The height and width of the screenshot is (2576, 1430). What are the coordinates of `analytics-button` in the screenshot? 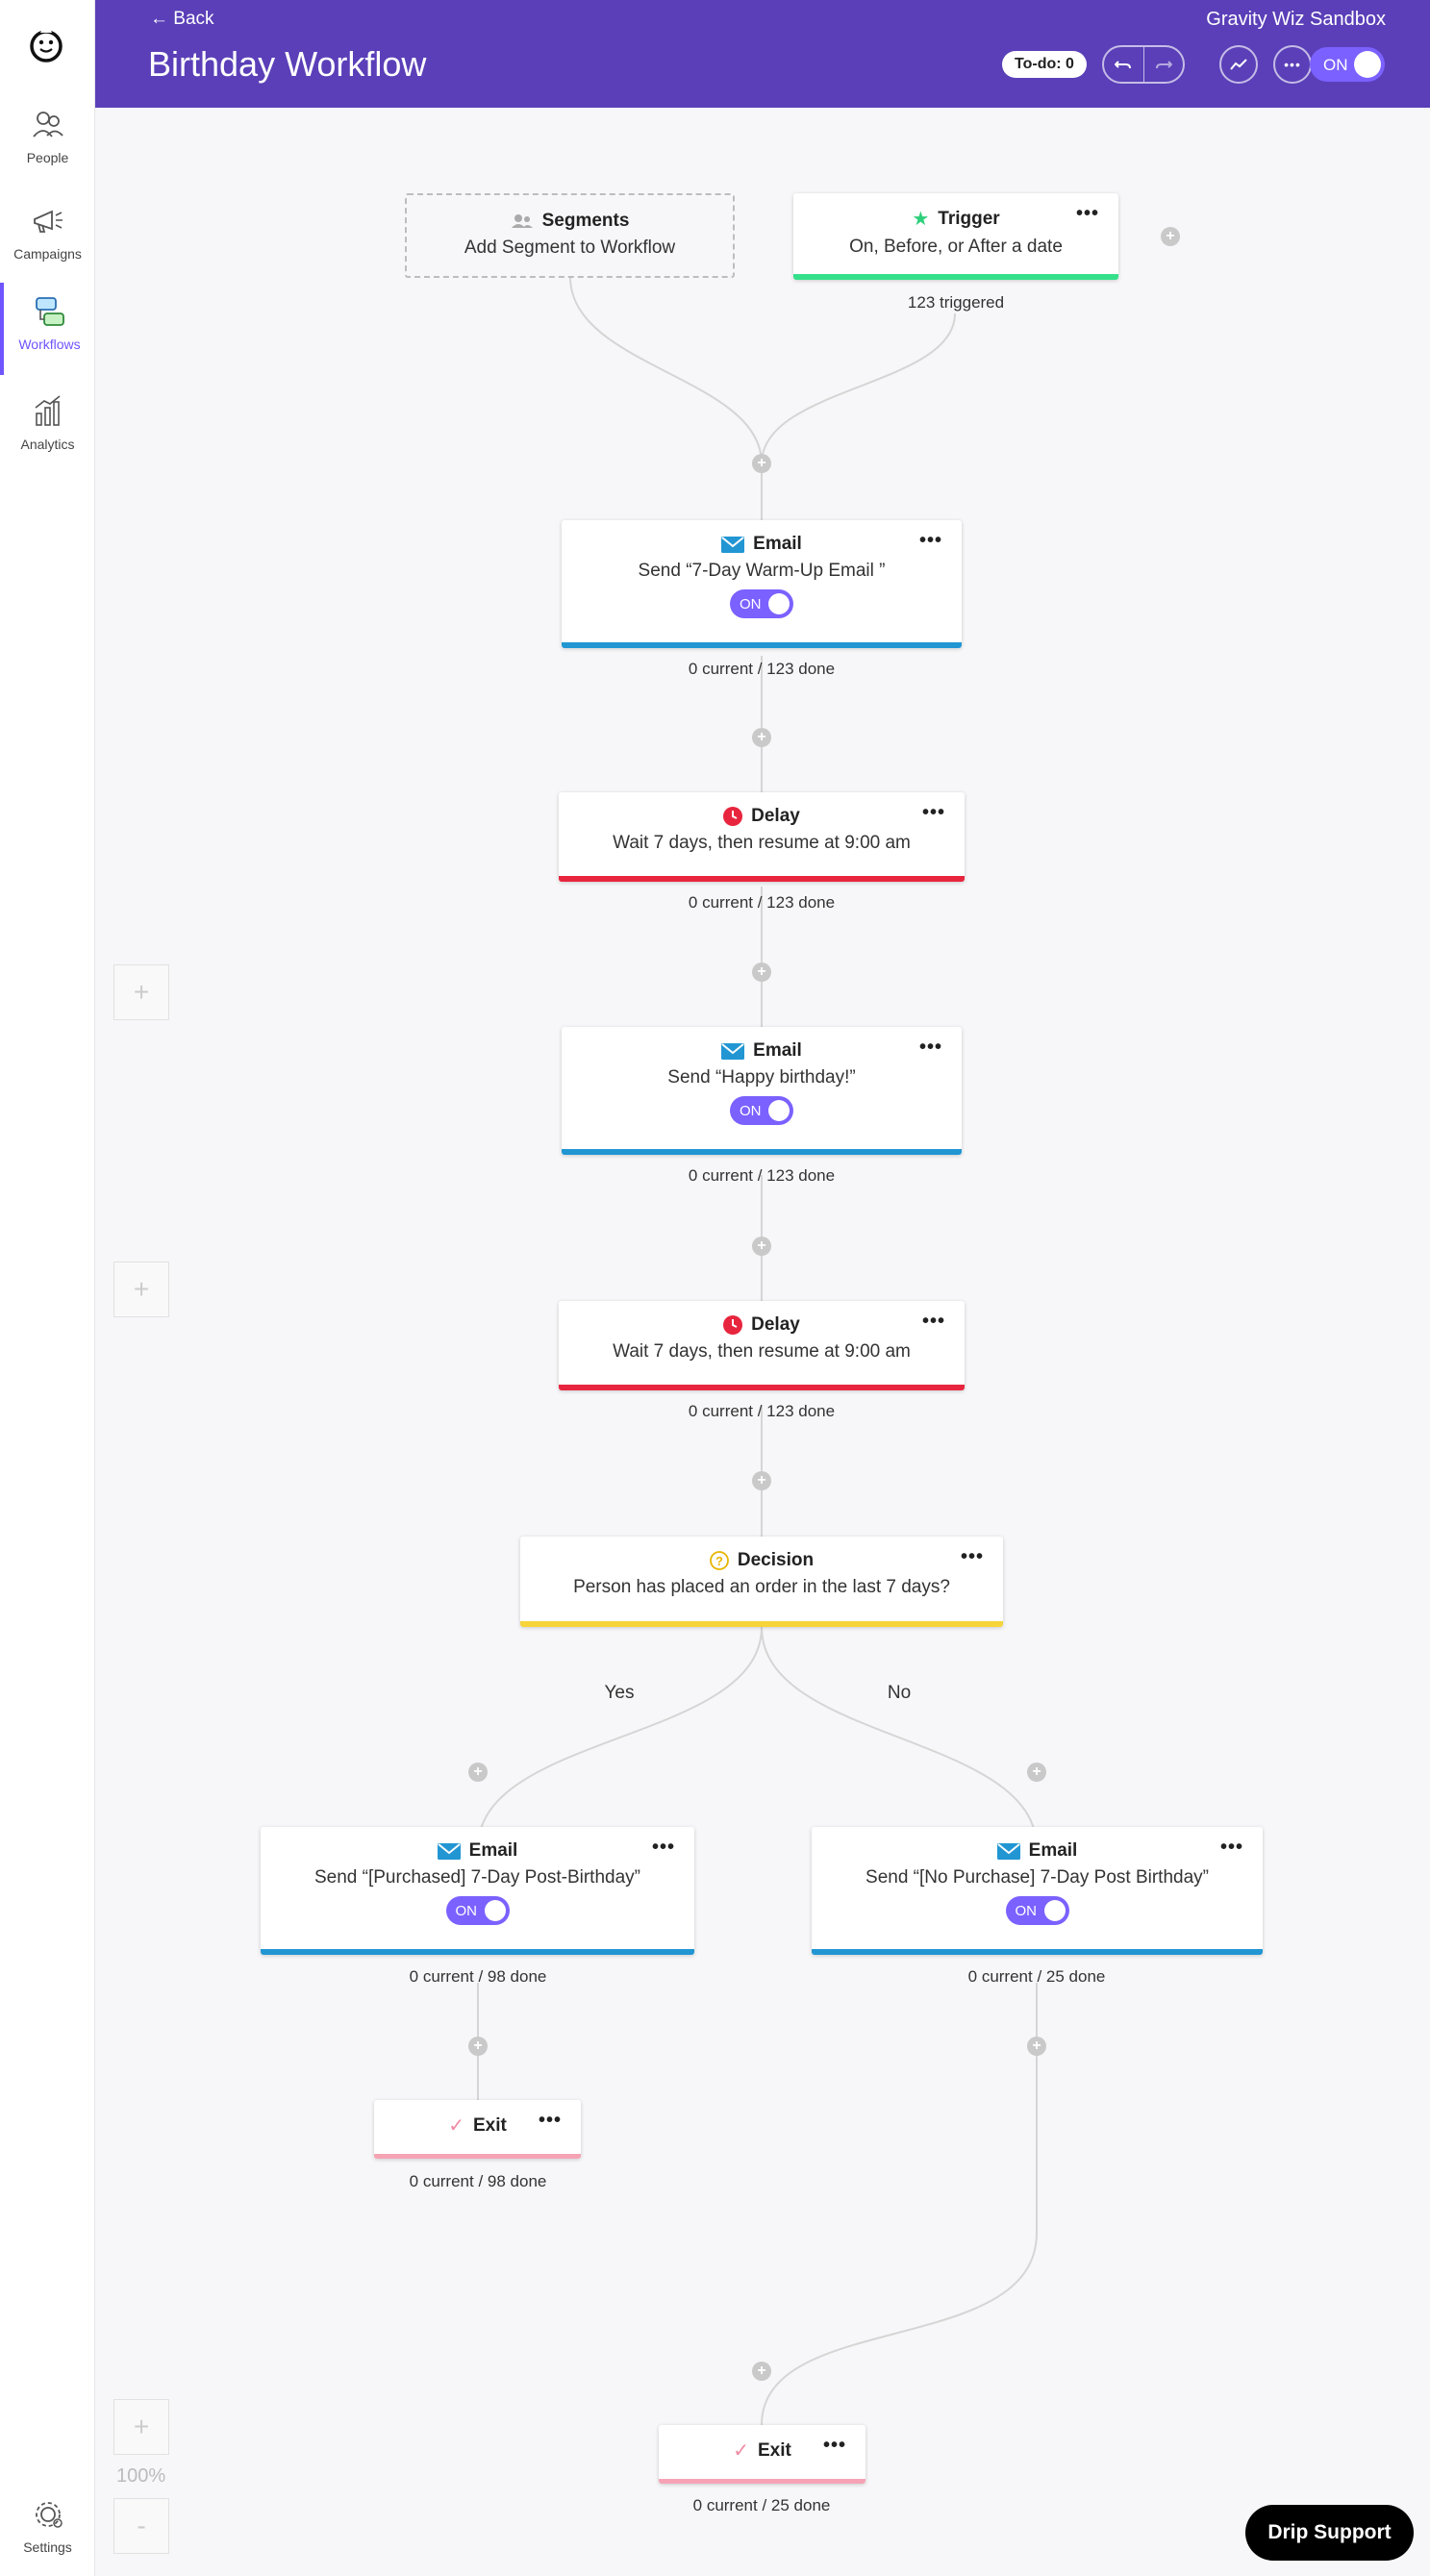 It's located at (1238, 64).